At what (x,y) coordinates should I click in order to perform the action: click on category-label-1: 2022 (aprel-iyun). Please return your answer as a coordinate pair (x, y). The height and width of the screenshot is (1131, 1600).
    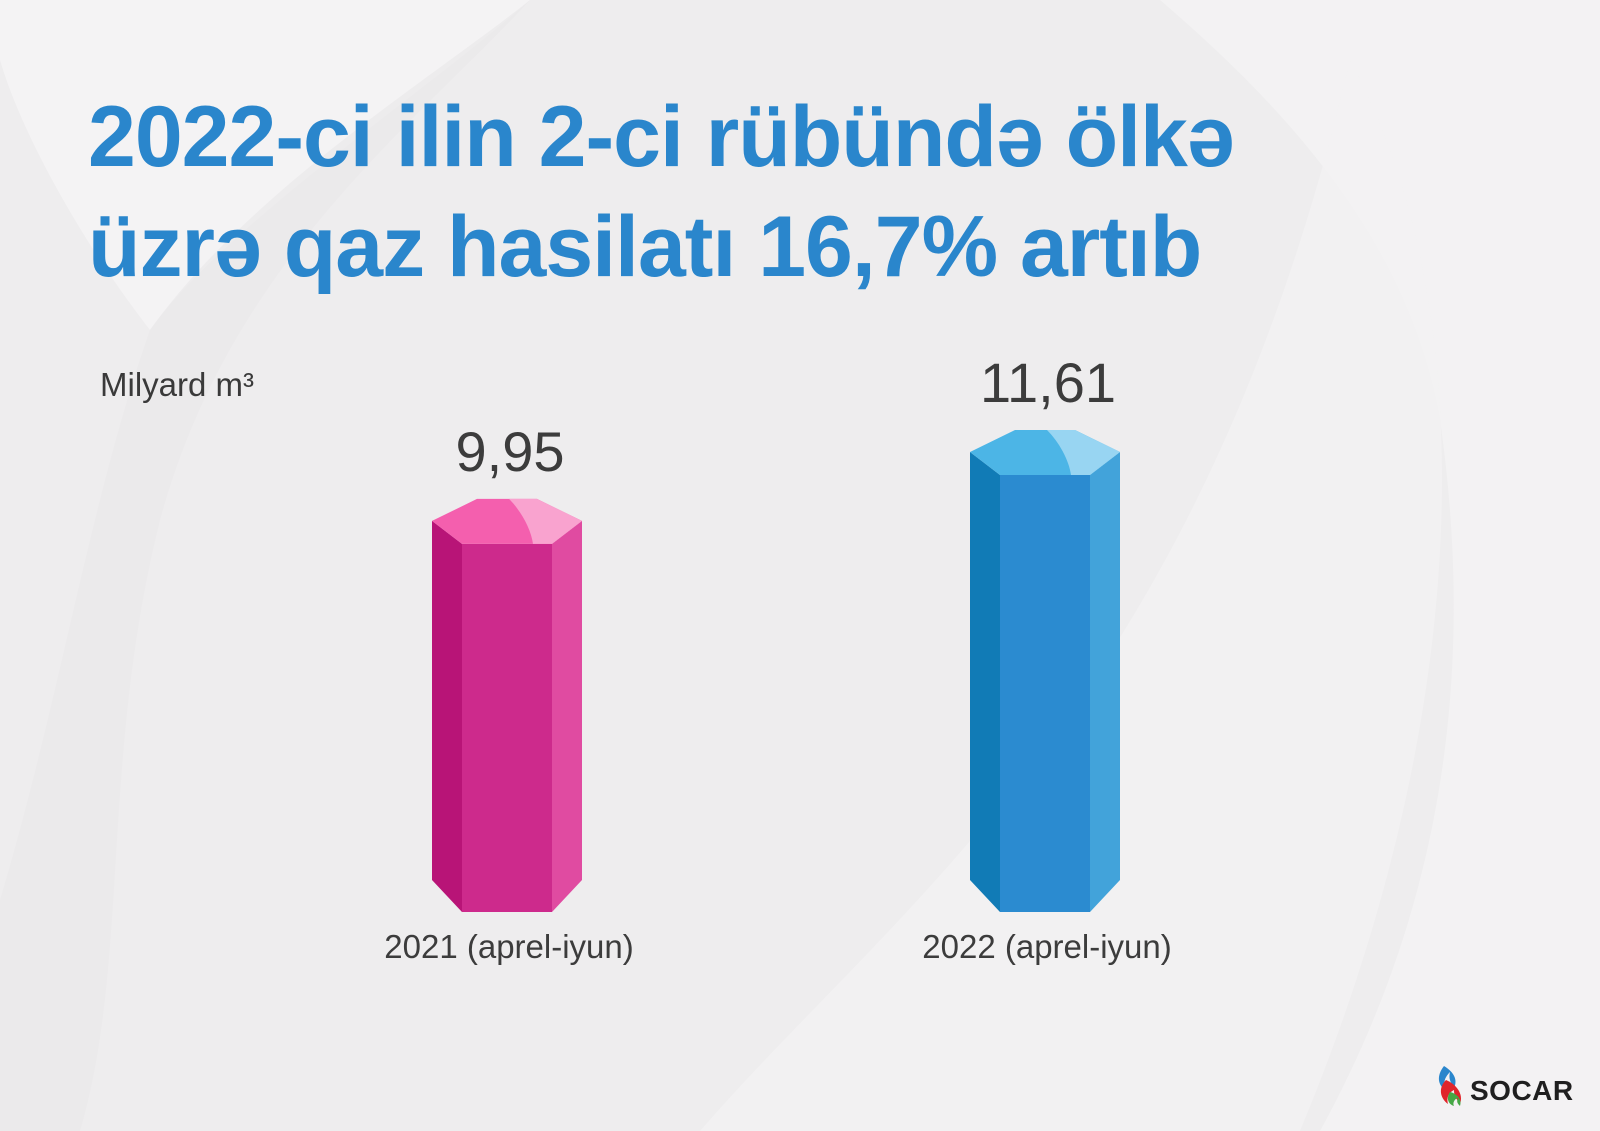
    Looking at the image, I should click on (1046, 946).